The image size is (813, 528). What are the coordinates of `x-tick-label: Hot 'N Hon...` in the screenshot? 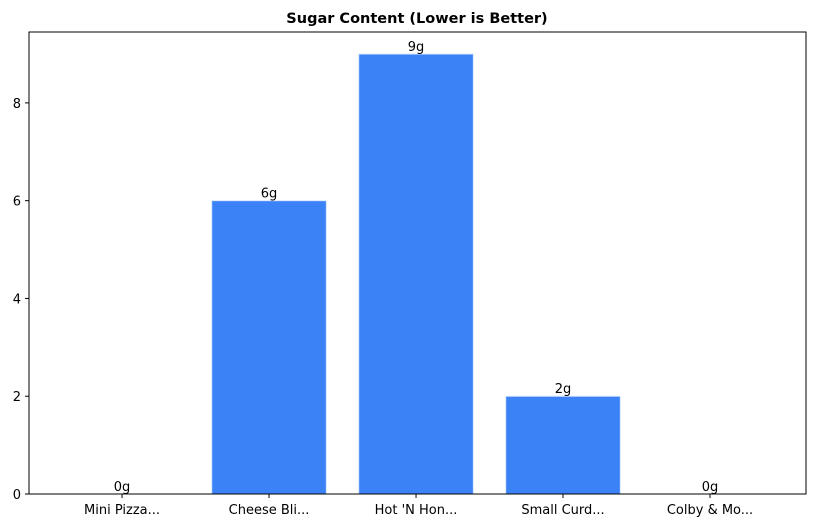 It's located at (416, 510).